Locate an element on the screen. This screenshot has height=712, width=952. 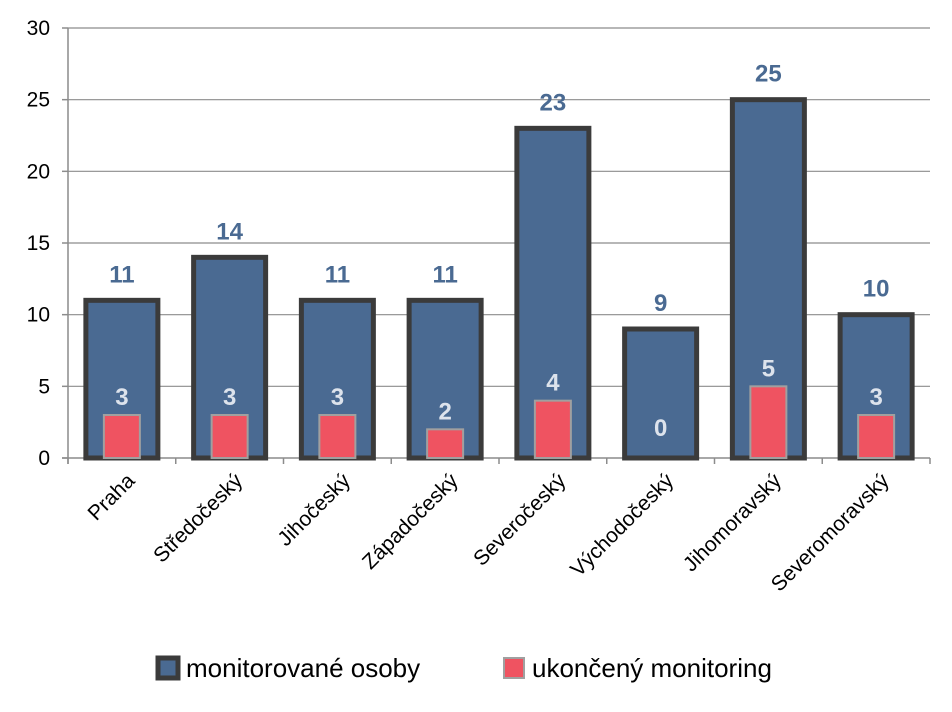
x-tick-label: Západočeský is located at coordinates (410, 521).